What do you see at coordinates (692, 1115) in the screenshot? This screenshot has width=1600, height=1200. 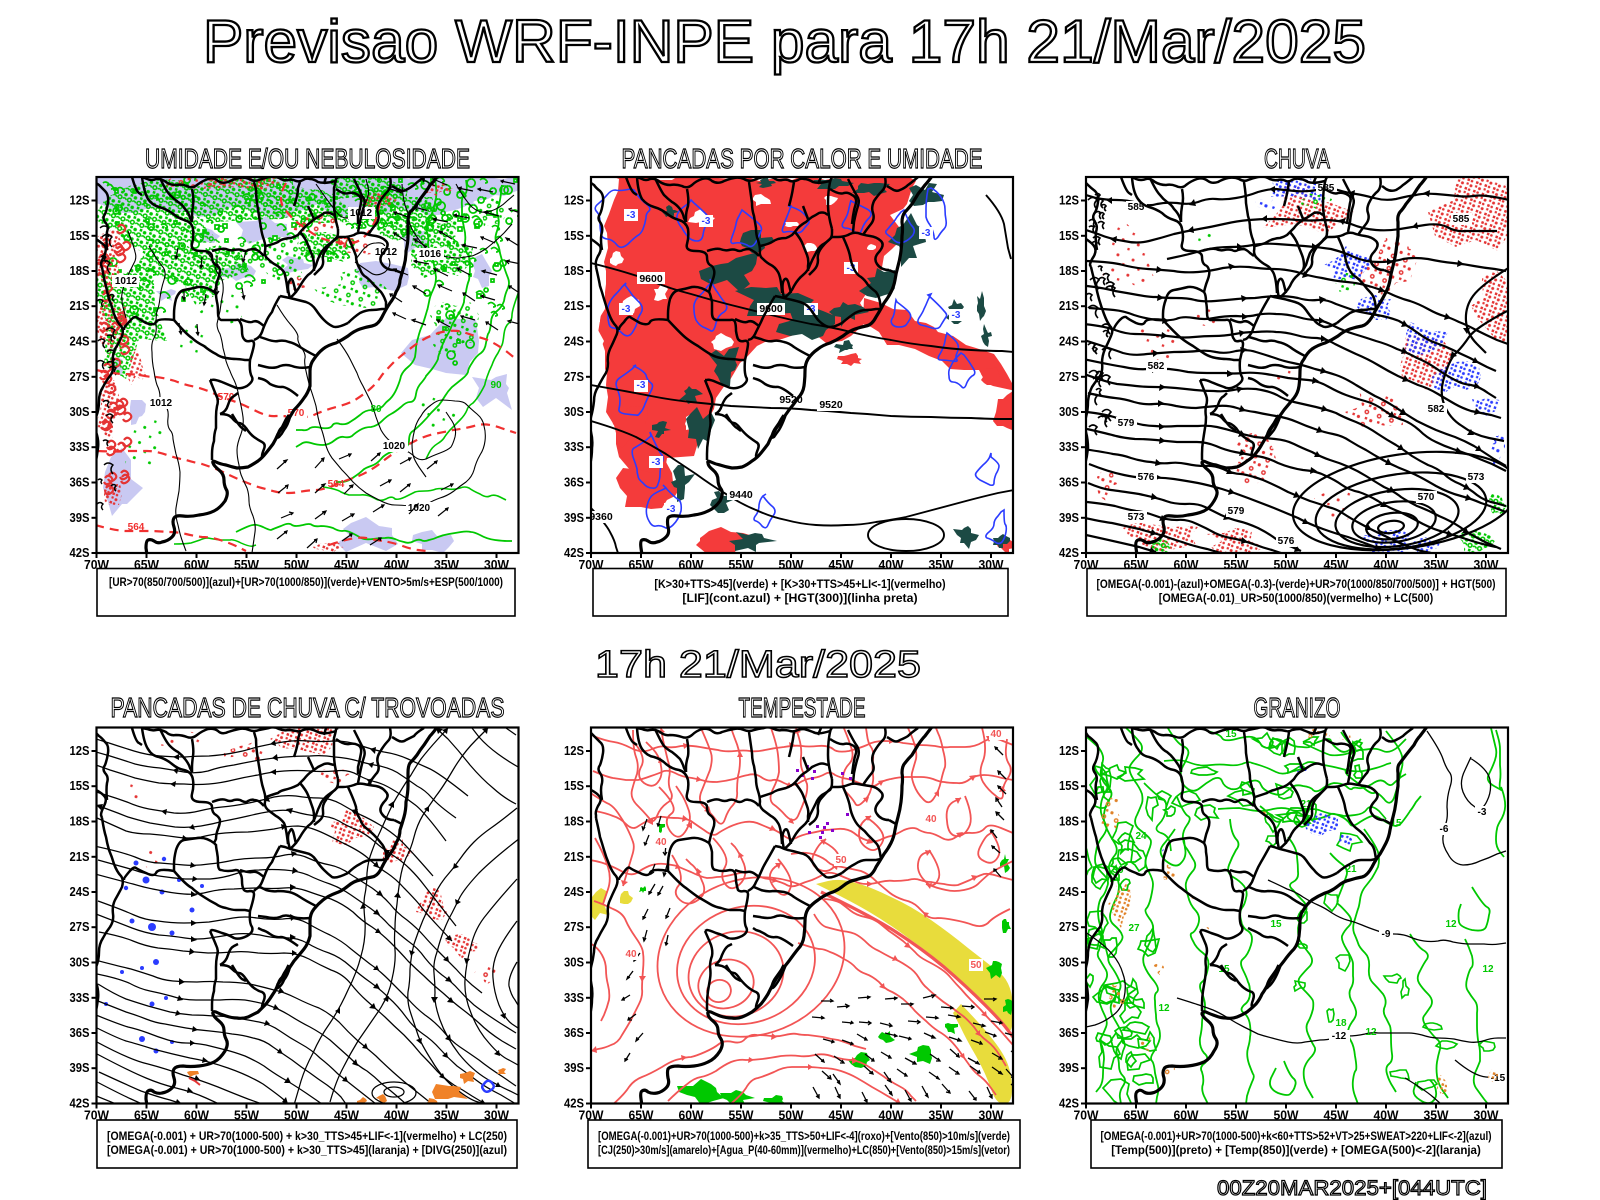 I see `svg-text: 60W` at bounding box center [692, 1115].